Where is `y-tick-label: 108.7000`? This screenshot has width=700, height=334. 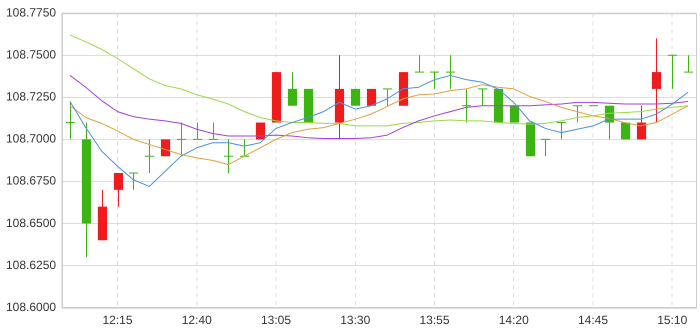 y-tick-label: 108.7000 is located at coordinates (31, 139).